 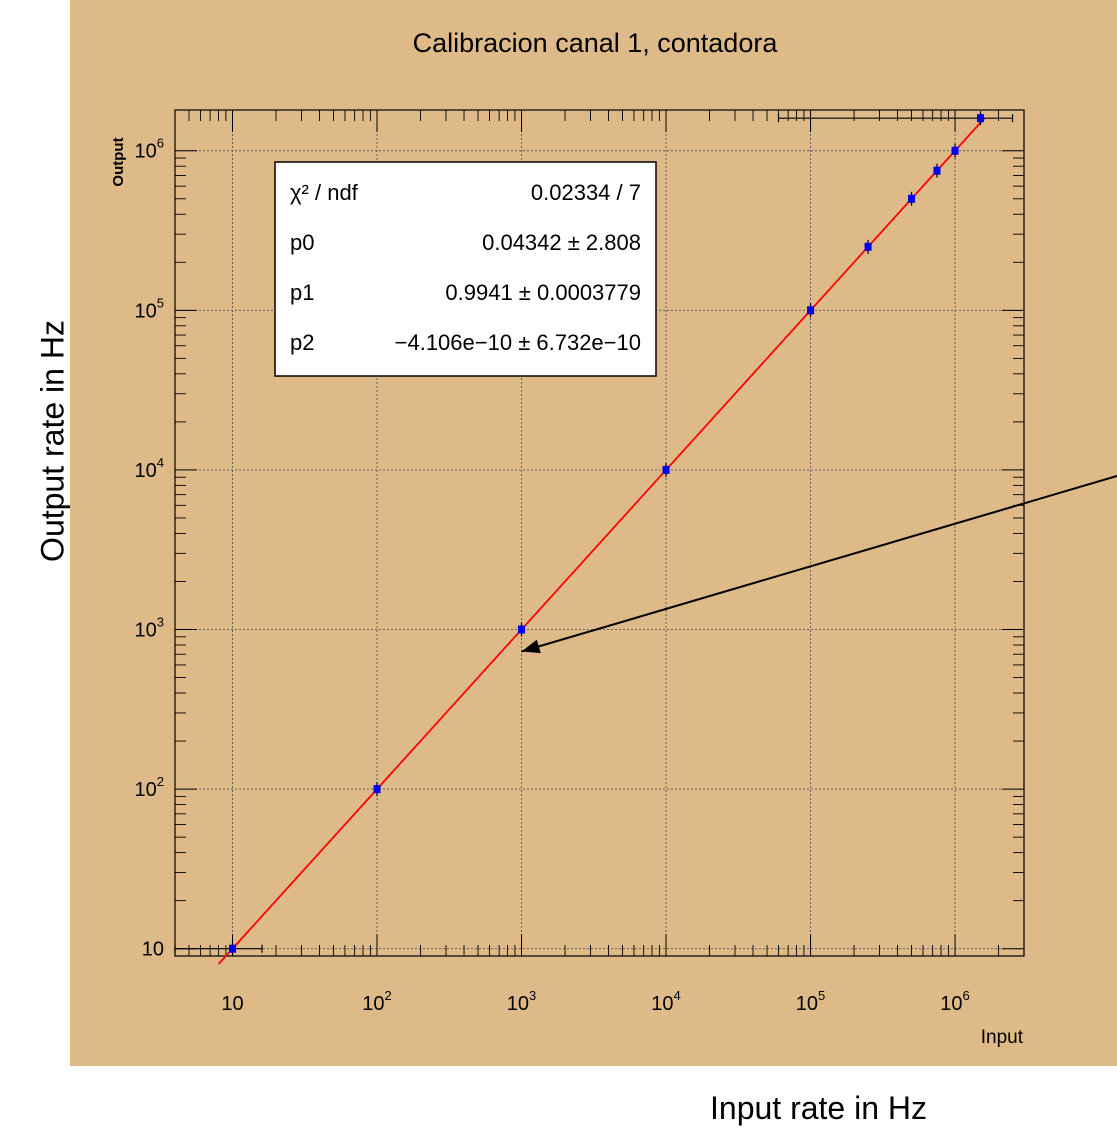 I want to click on x-tick-label: 10⁶, so click(x=954, y=1001).